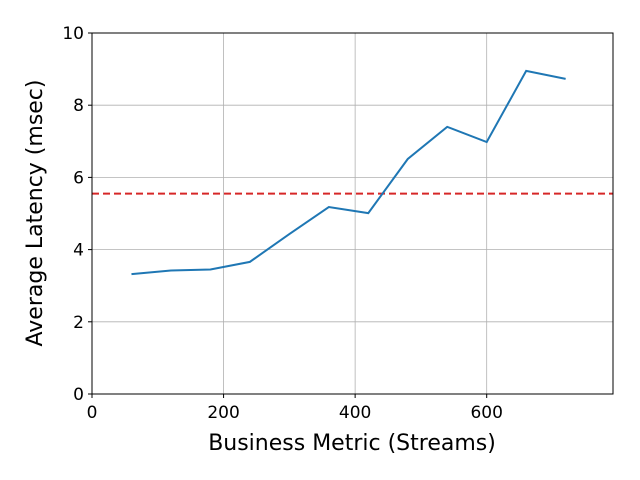  What do you see at coordinates (92, 413) in the screenshot?
I see `x-tick-label: 0` at bounding box center [92, 413].